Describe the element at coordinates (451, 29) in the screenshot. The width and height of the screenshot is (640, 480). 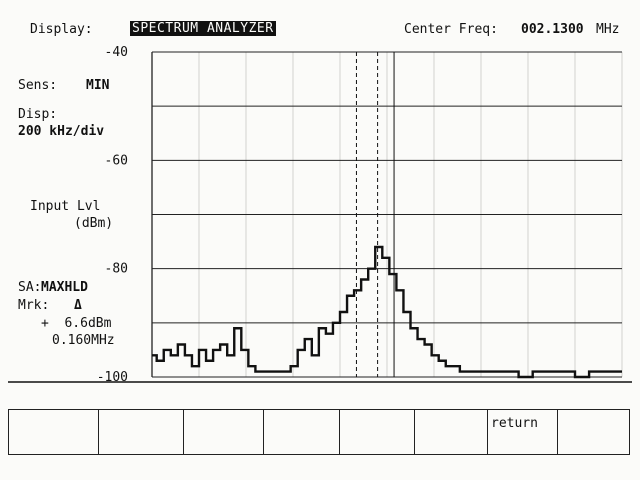
I see `center-freq-label: Center Freq:` at that location.